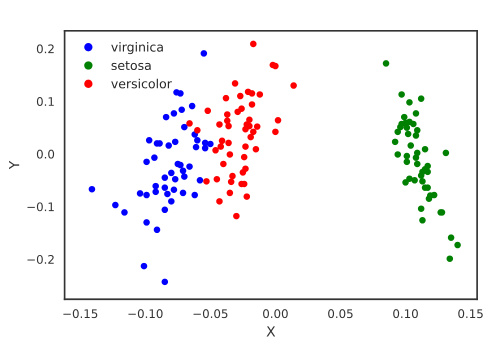  Describe the element at coordinates (211, 313) in the screenshot. I see `x-tick-label: −0.05` at that location.